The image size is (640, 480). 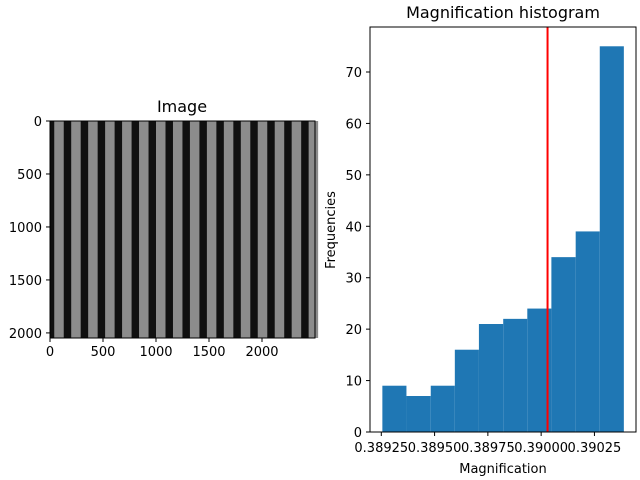 What do you see at coordinates (353, 382) in the screenshot?
I see `histogram-y-tick-label: 10` at bounding box center [353, 382].